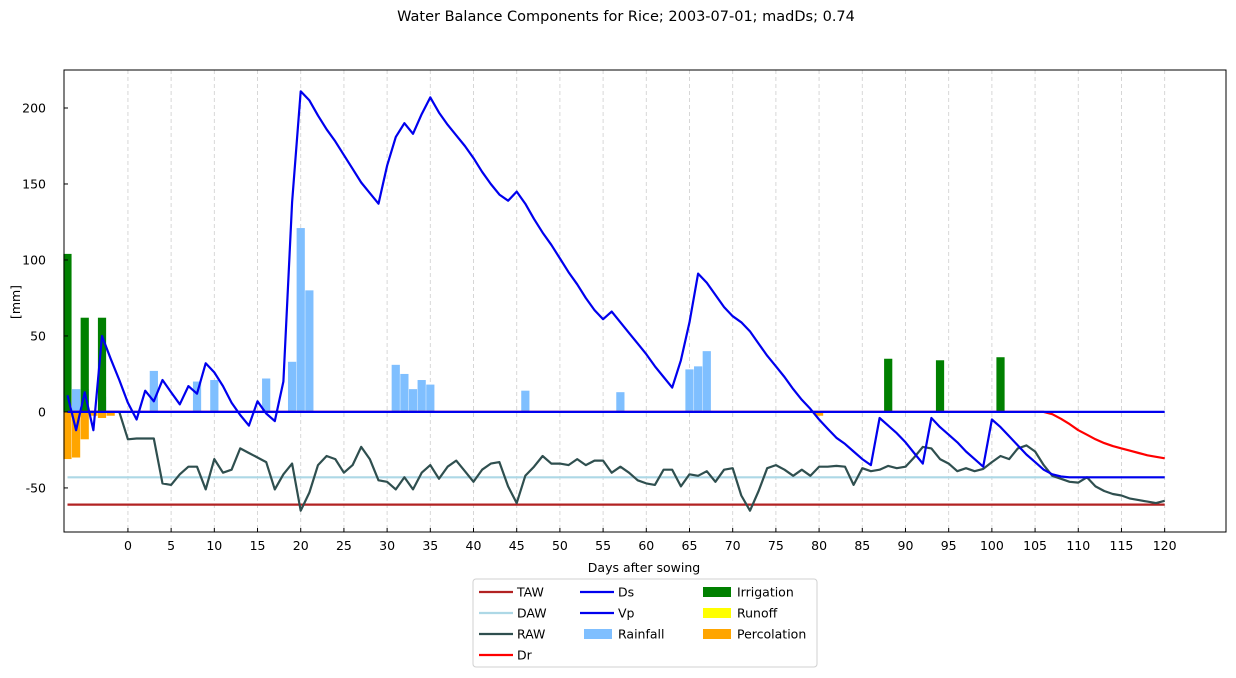  Describe the element at coordinates (776, 545) in the screenshot. I see `x-tick-label-75: 75` at that location.